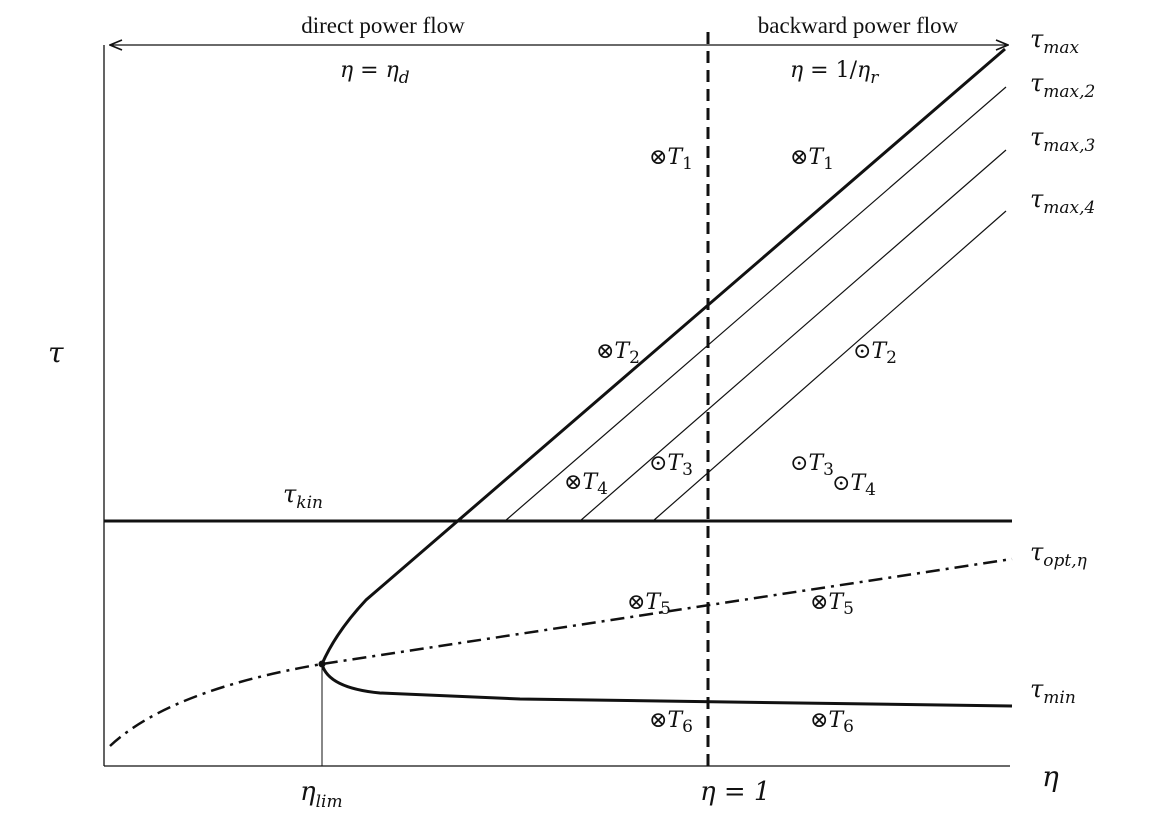 The height and width of the screenshot is (814, 1149). I want to click on tau-max-4-label: τmax,4, so click(1062, 201).